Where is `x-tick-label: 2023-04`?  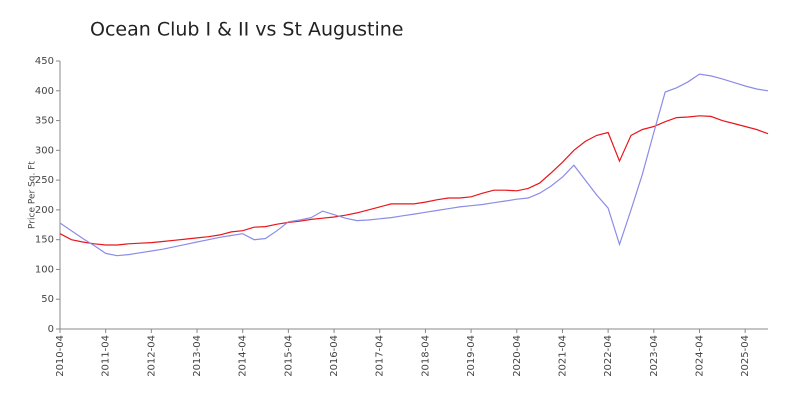 x-tick-label: 2023-04 is located at coordinates (654, 356).